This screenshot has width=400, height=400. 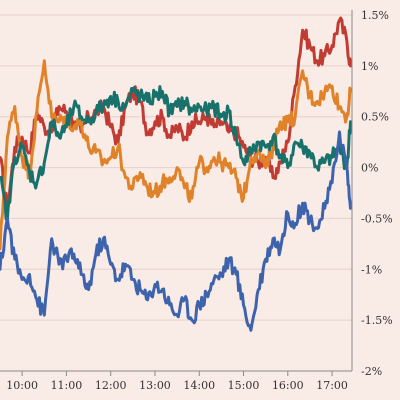 I want to click on x-tick-label: 16:00, so click(x=288, y=385).